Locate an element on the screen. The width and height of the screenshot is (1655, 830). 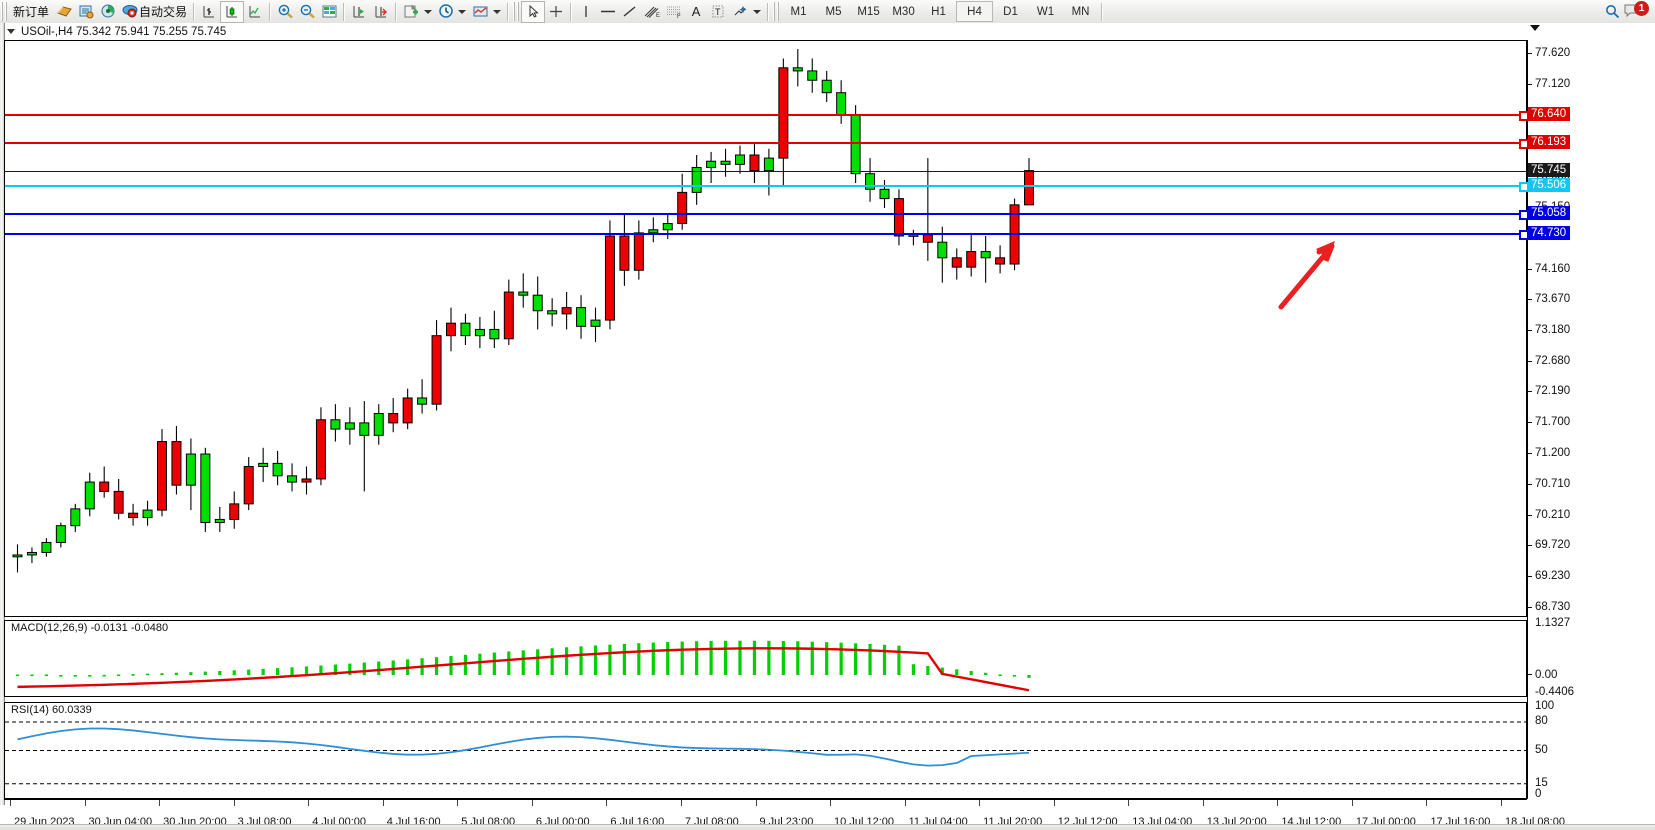
price-chip-pivot: 75.506 is located at coordinates (1545, 184).